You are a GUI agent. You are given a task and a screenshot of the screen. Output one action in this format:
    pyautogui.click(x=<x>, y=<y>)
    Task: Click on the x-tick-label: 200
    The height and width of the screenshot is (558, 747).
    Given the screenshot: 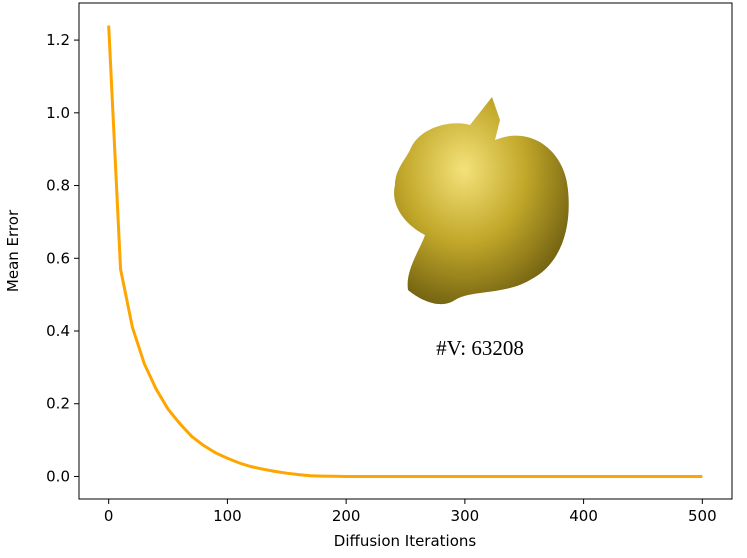 What is the action you would take?
    pyautogui.click(x=346, y=516)
    